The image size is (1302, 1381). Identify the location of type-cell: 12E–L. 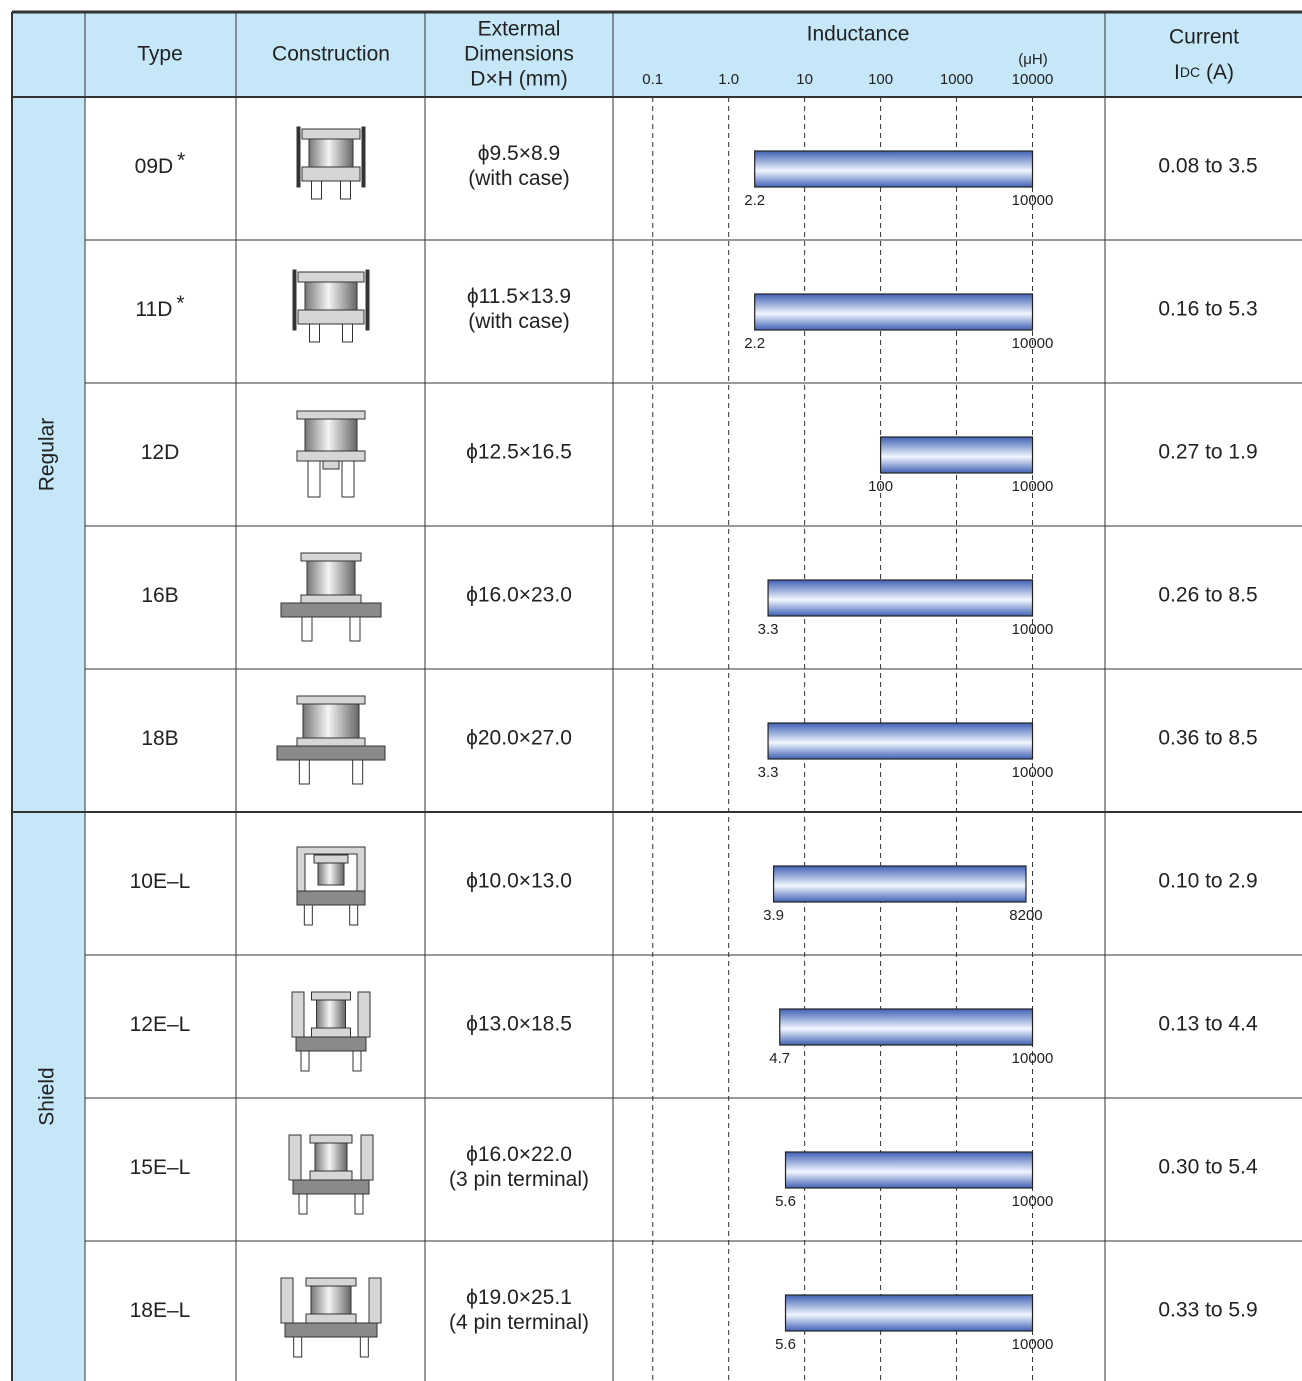
(160, 1024).